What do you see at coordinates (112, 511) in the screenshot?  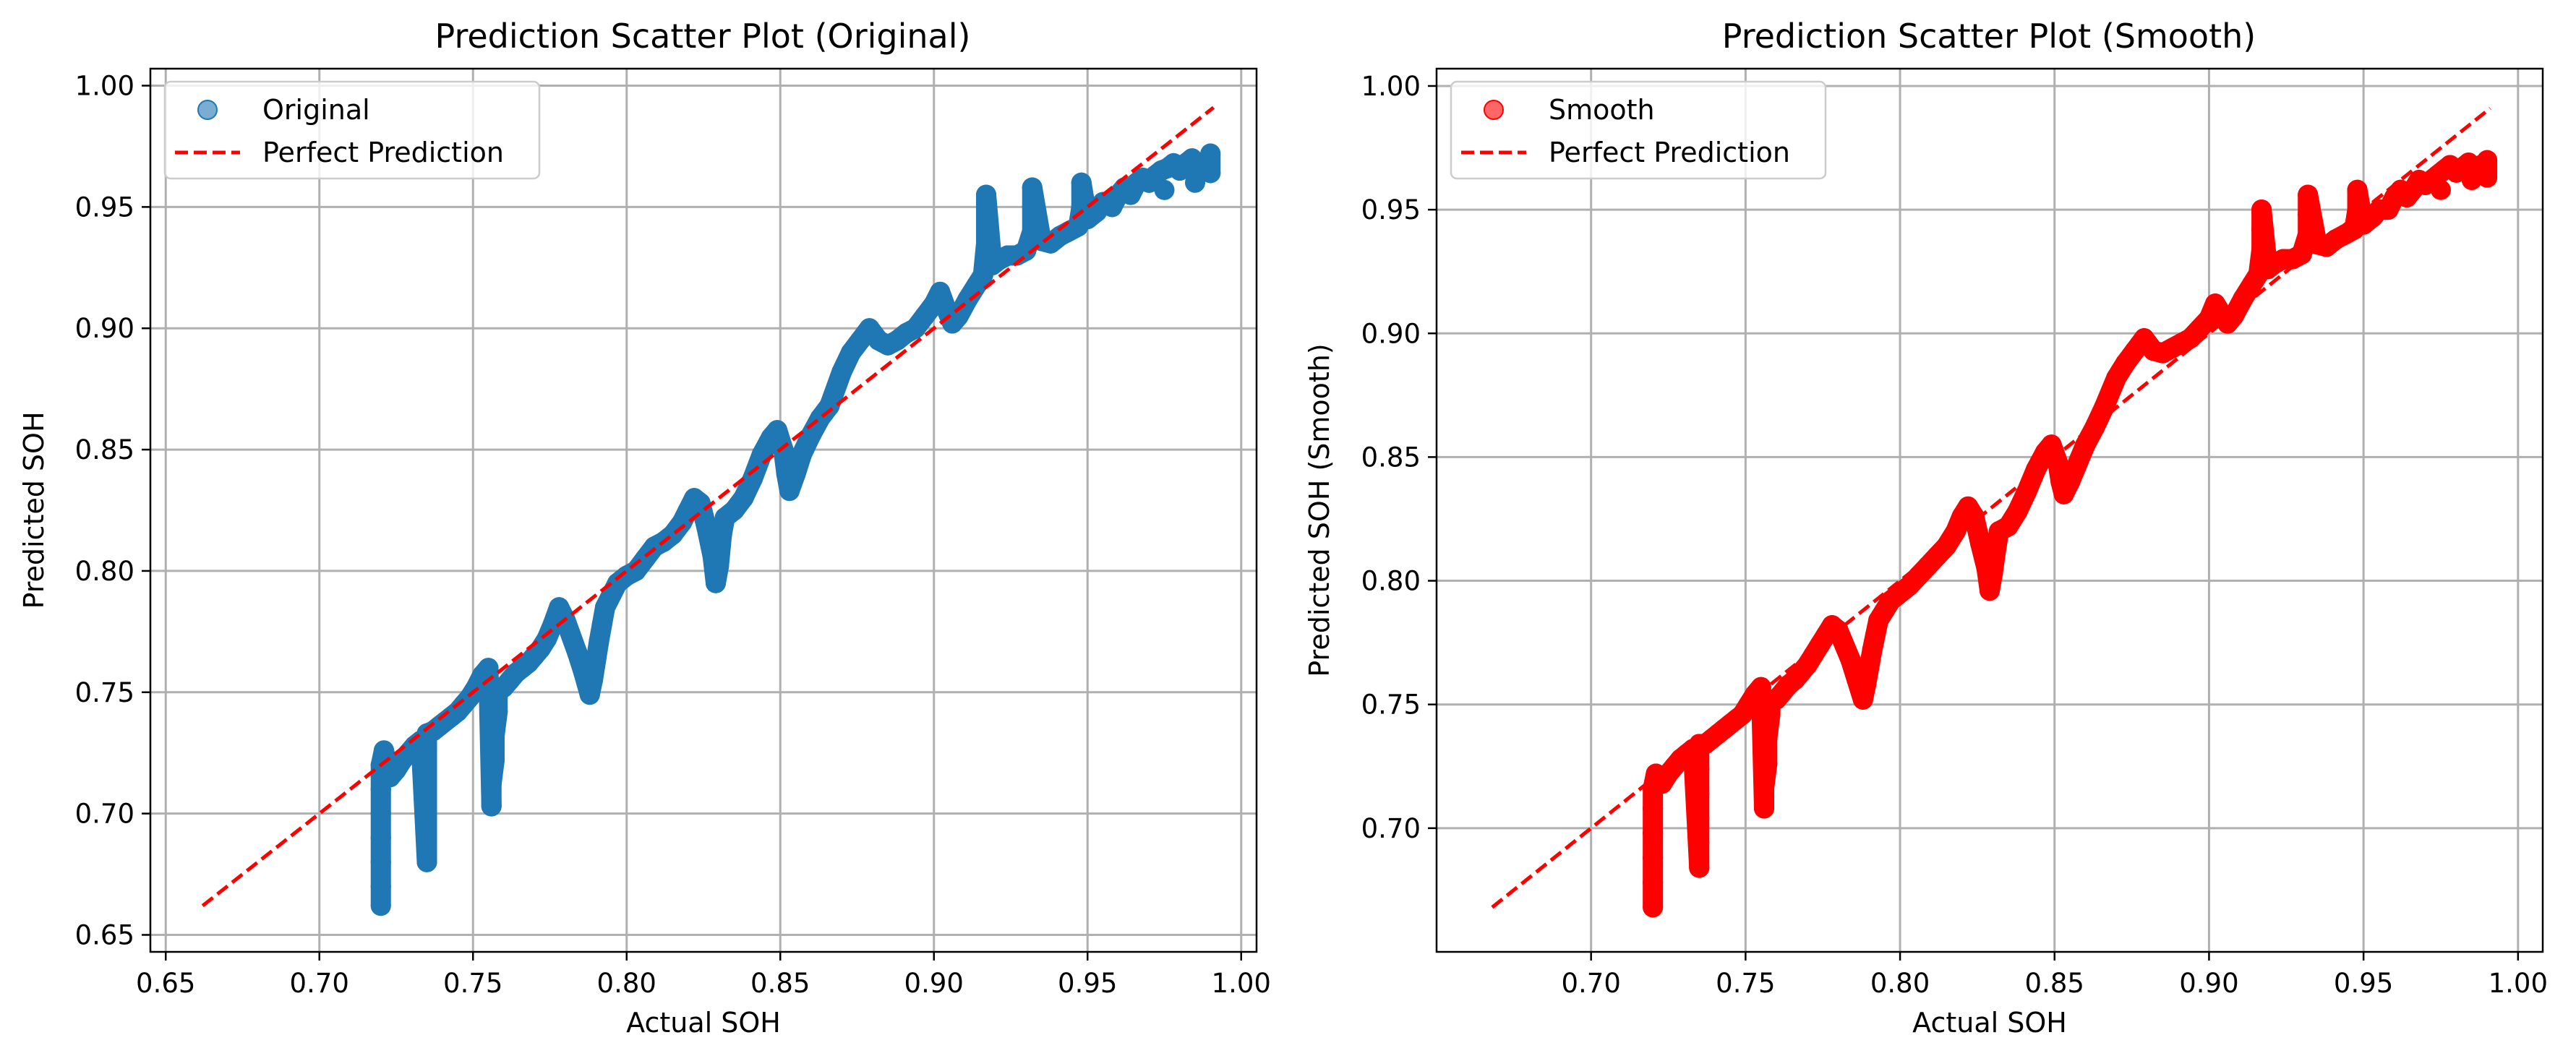 I see `y-ticks: 0.65 0.70 0.75 0.80 0.85 0.90 0.95 1.00` at bounding box center [112, 511].